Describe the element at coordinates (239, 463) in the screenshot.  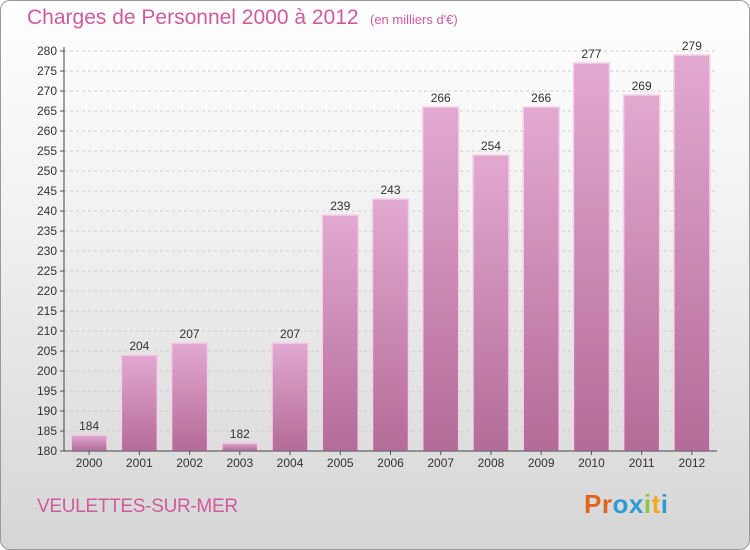
I see `x-tick-label: 2003` at that location.